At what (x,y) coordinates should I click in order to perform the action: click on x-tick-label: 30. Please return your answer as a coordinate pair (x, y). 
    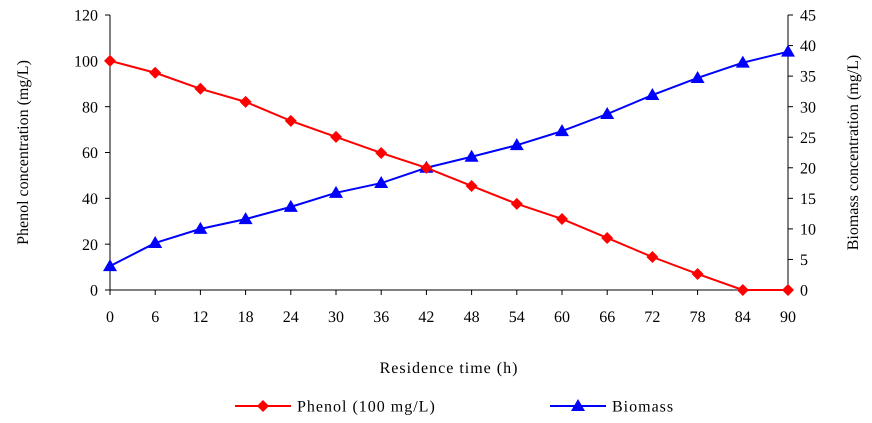
    Looking at the image, I should click on (336, 317).